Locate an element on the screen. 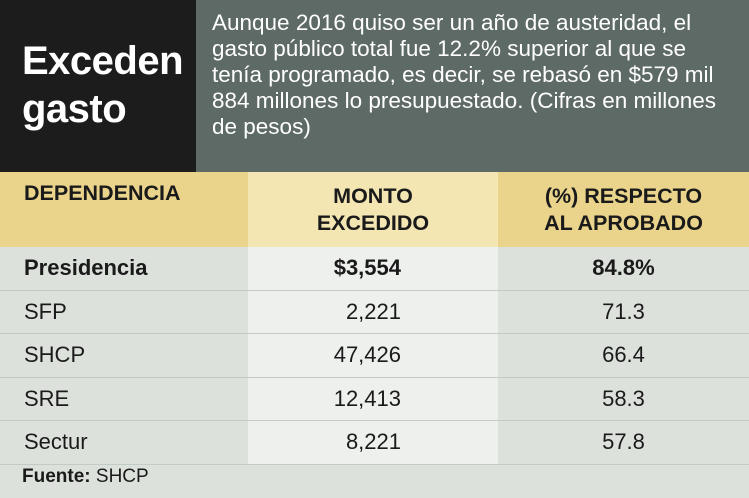 The width and height of the screenshot is (749, 498). table-row: SFP 2,221 71.3 is located at coordinates (374, 312).